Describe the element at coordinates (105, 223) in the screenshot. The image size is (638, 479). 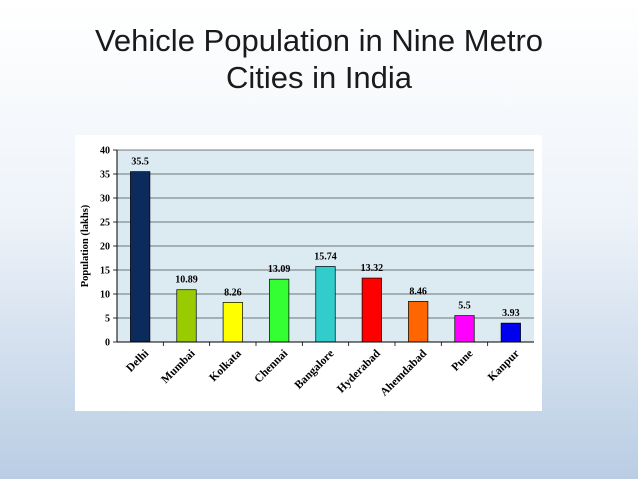
I see `y-tick-label: 25` at that location.